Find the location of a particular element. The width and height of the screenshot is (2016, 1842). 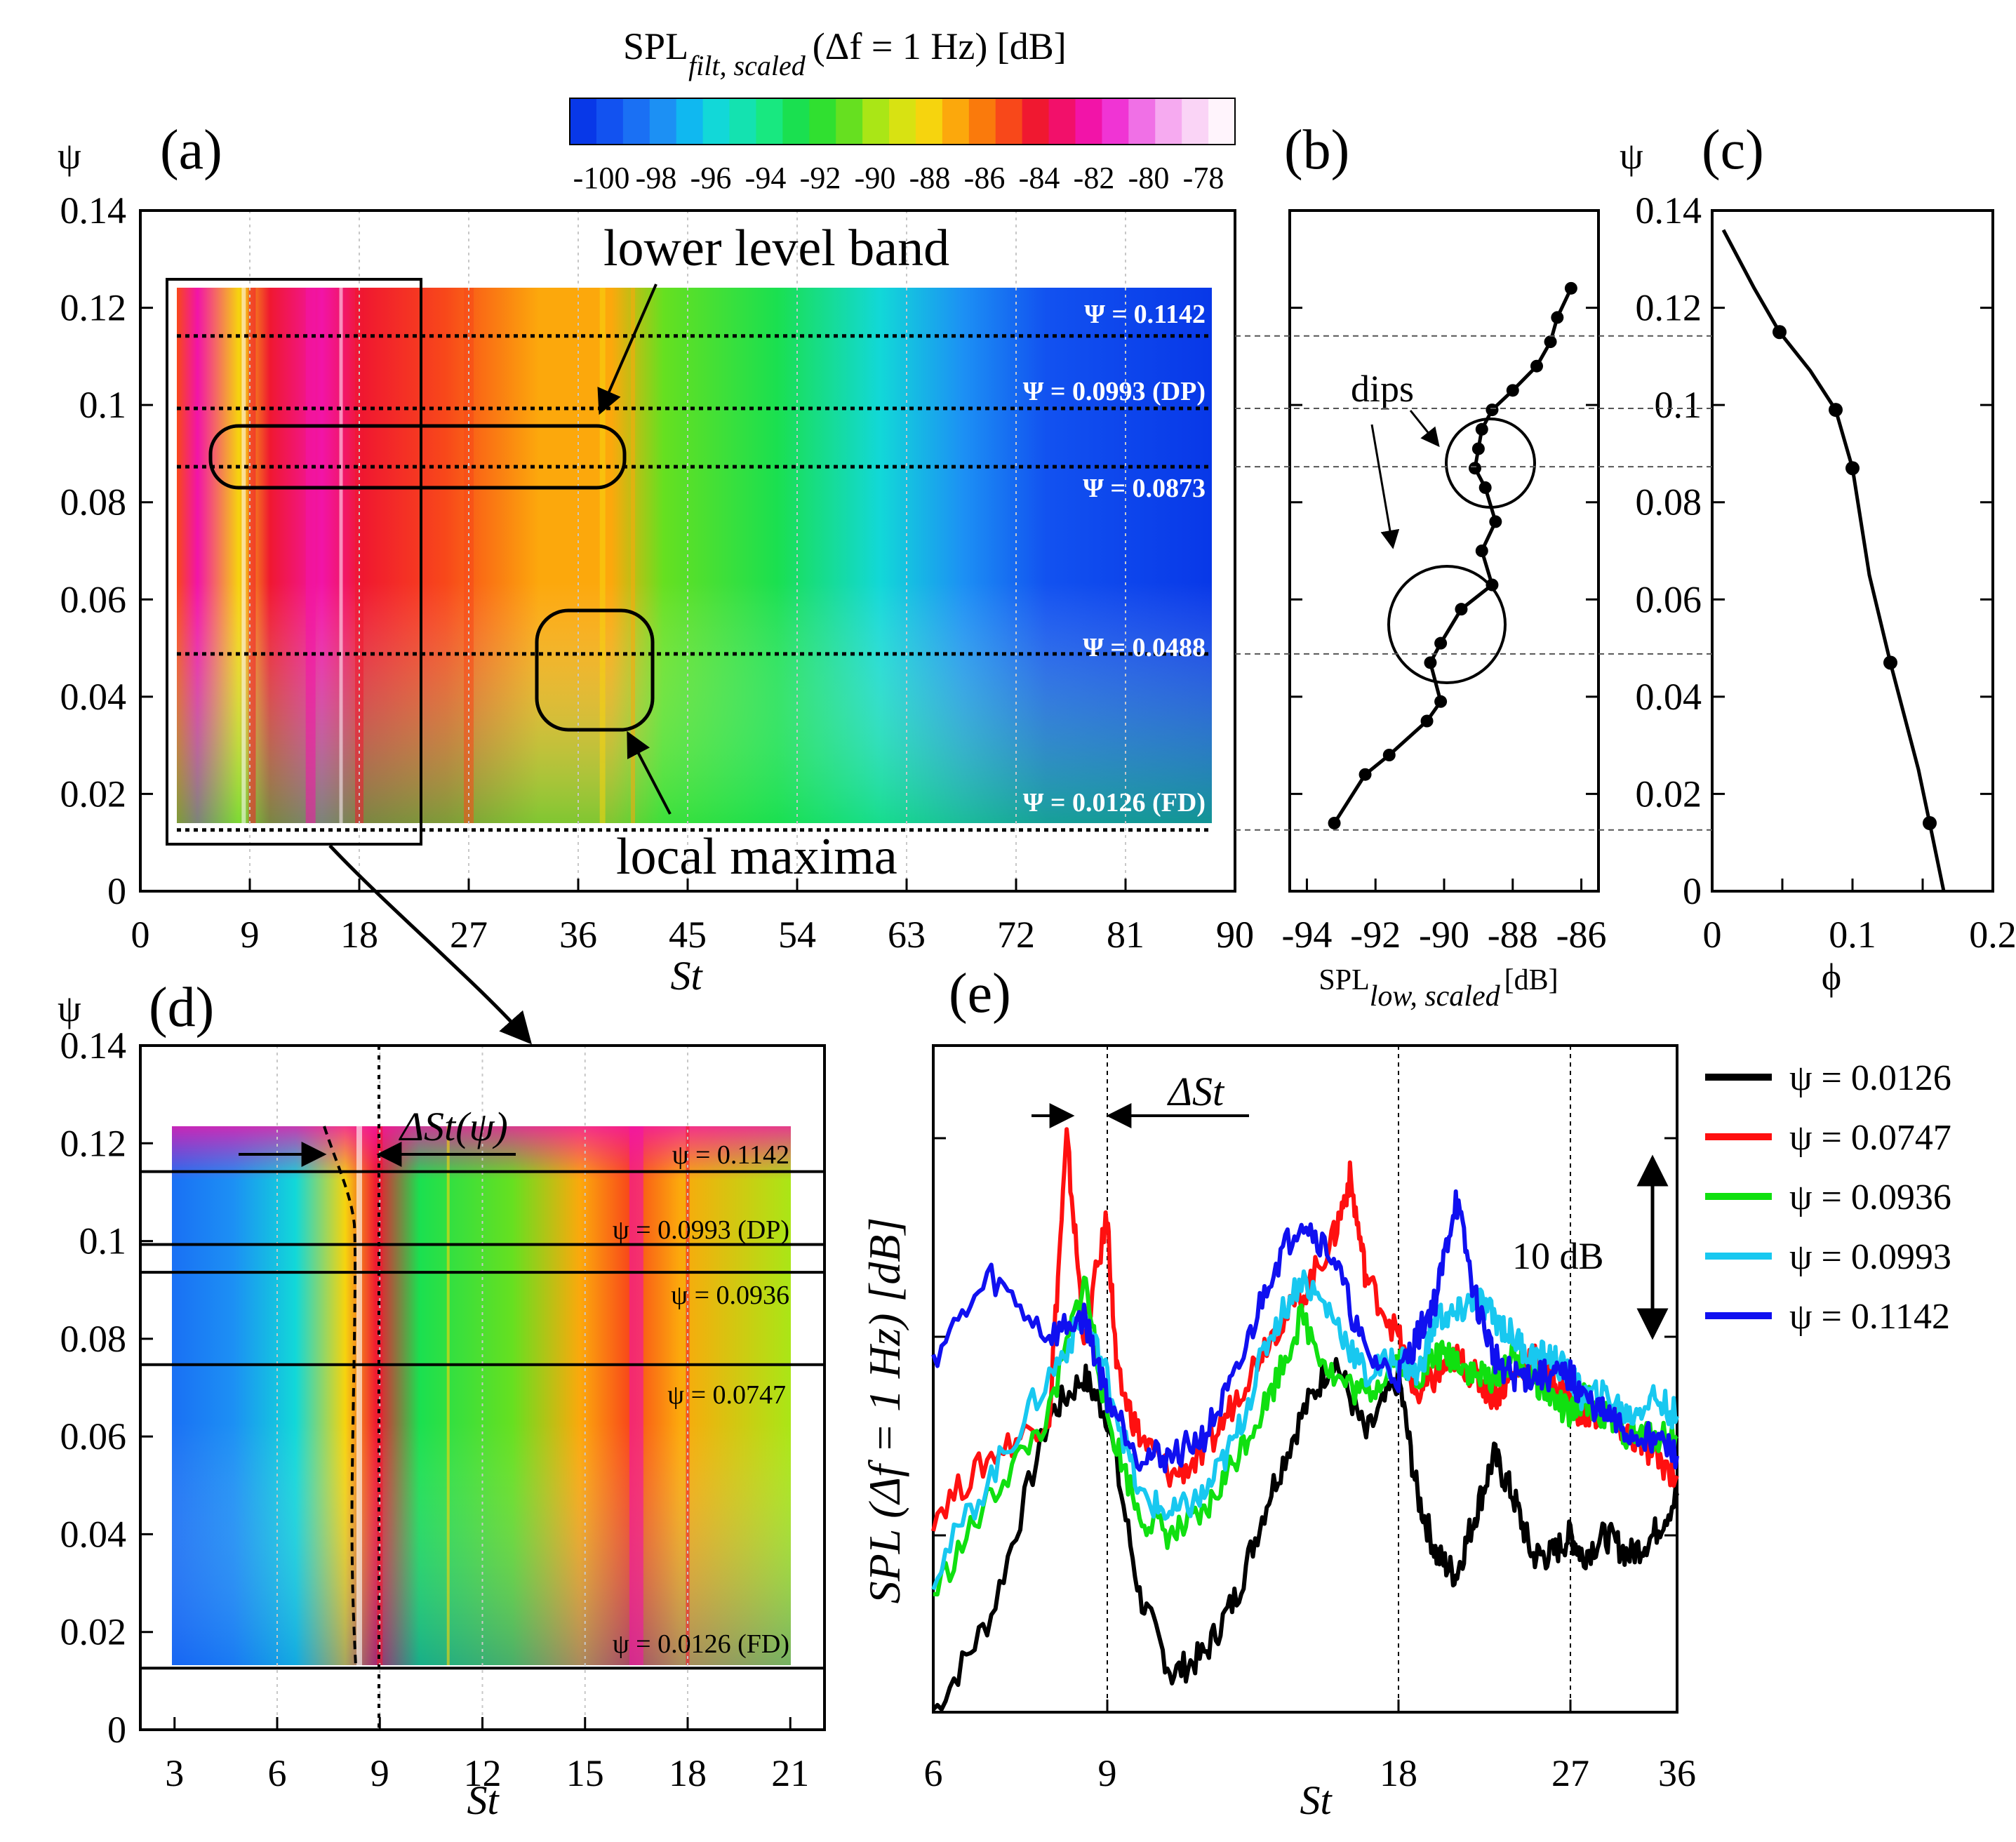

panel-c-frame is located at coordinates (1852, 551).